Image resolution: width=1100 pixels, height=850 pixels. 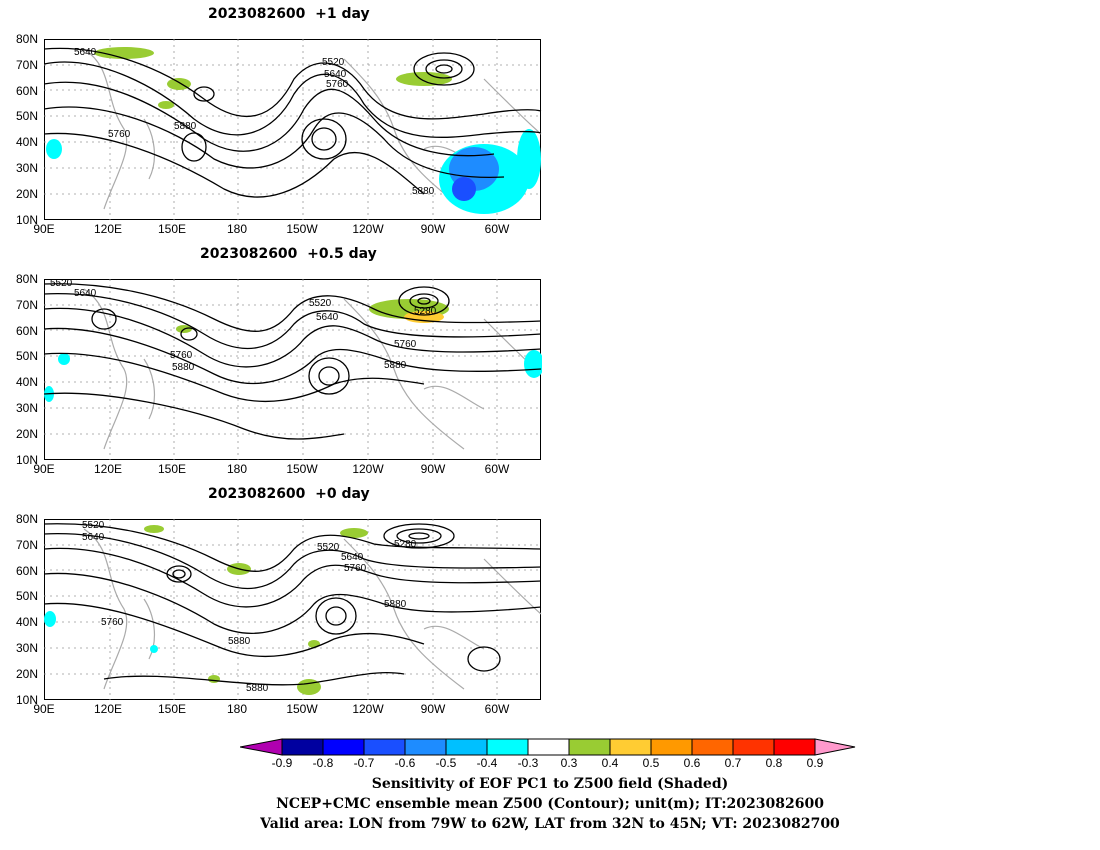 I want to click on panel-title-2: 2023082600 +0.5 day, so click(x=288, y=254).